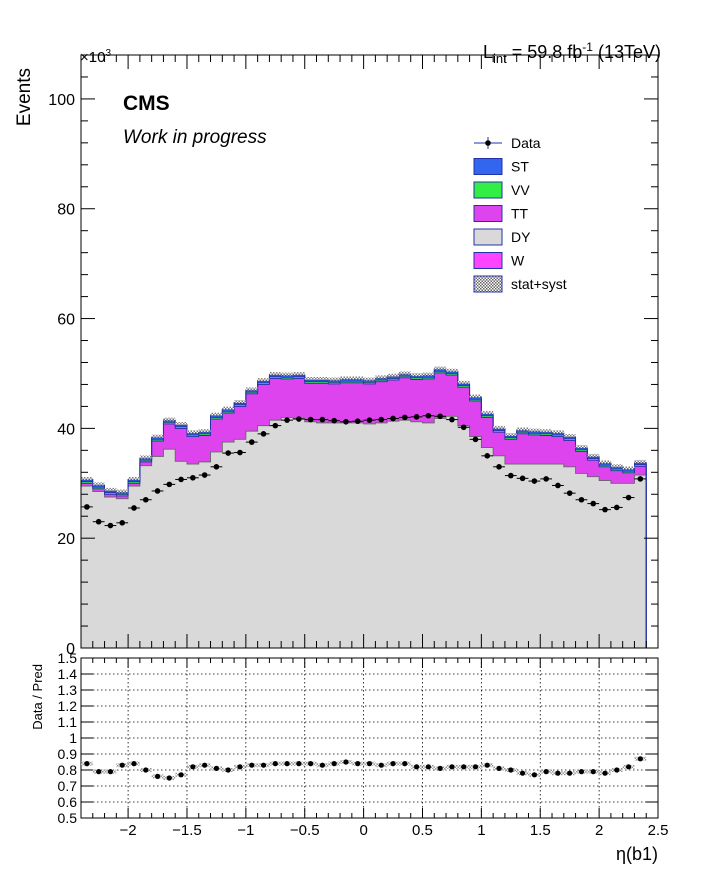  Describe the element at coordinates (66, 429) in the screenshot. I see `y-tick-label: 40` at that location.